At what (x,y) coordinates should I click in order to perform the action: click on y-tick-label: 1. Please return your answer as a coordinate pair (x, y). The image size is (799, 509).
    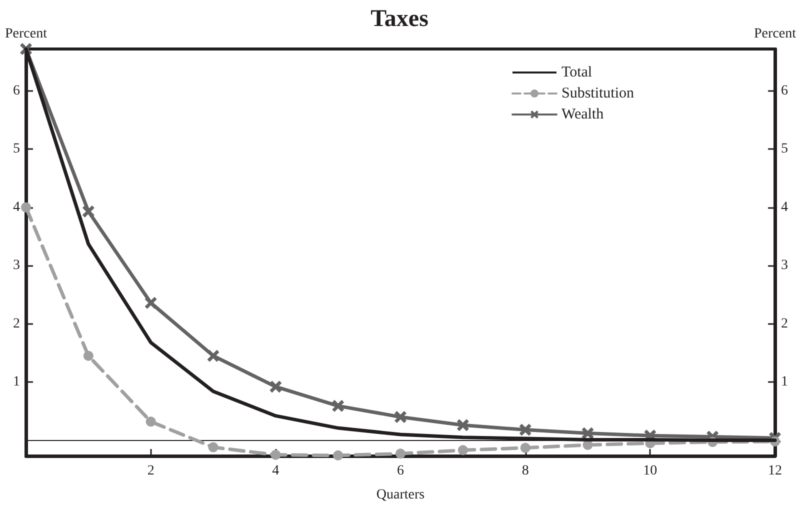
    Looking at the image, I should click on (16, 382).